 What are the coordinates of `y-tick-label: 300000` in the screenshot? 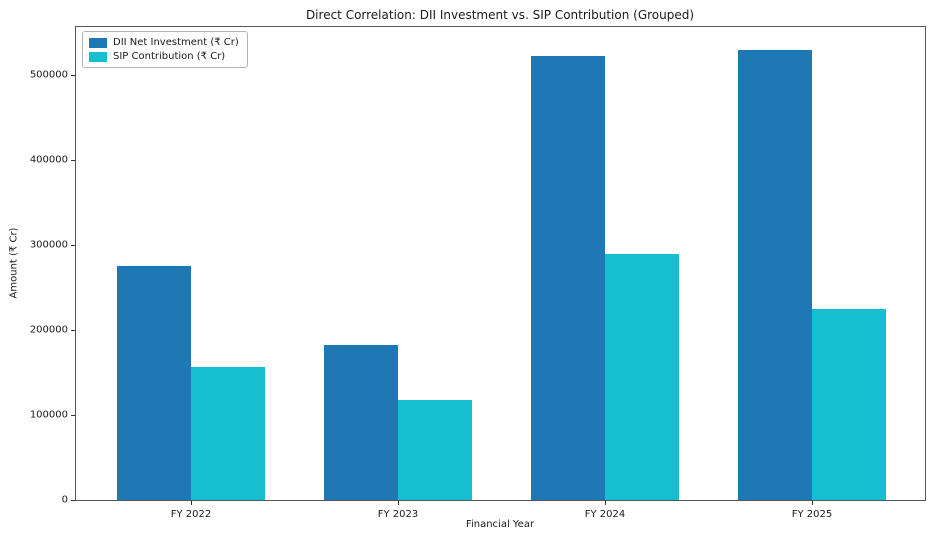 It's located at (48, 245).